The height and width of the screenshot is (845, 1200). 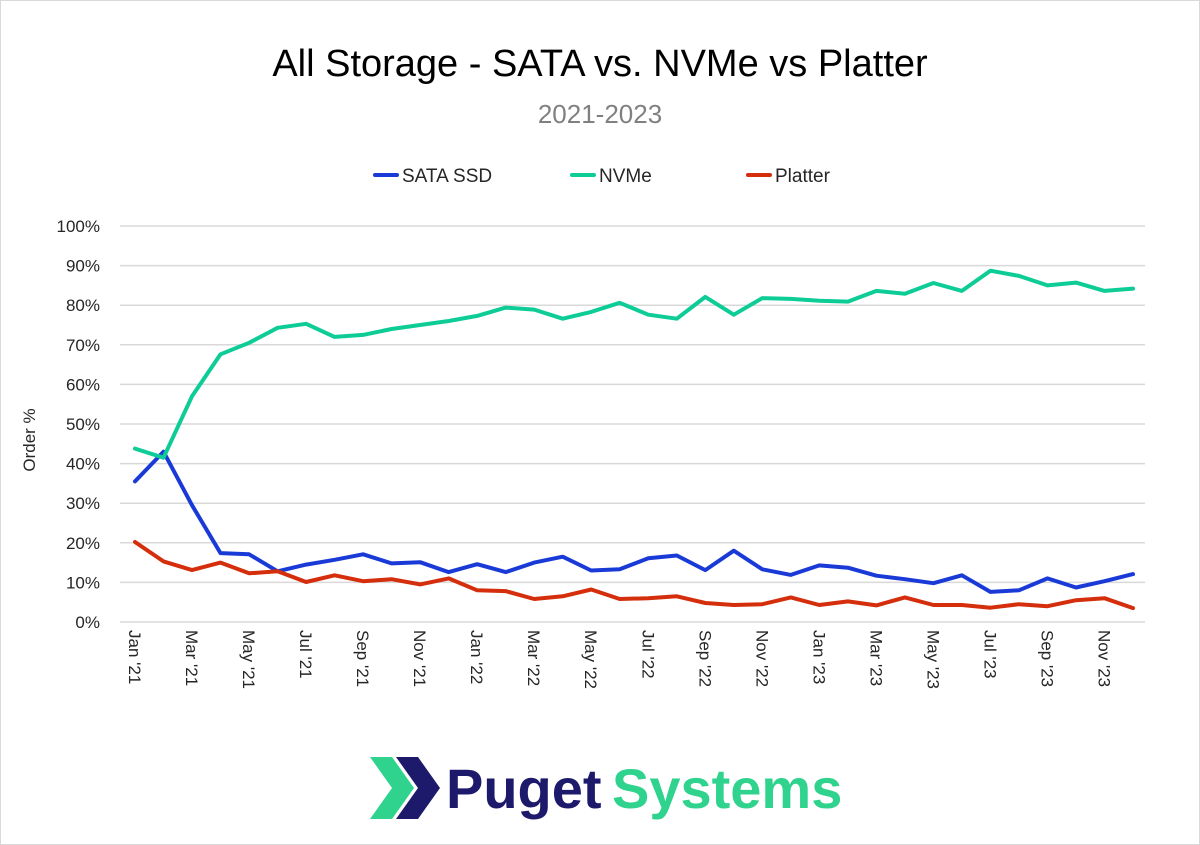 What do you see at coordinates (87, 622) in the screenshot?
I see `y-tick-label: 0%` at bounding box center [87, 622].